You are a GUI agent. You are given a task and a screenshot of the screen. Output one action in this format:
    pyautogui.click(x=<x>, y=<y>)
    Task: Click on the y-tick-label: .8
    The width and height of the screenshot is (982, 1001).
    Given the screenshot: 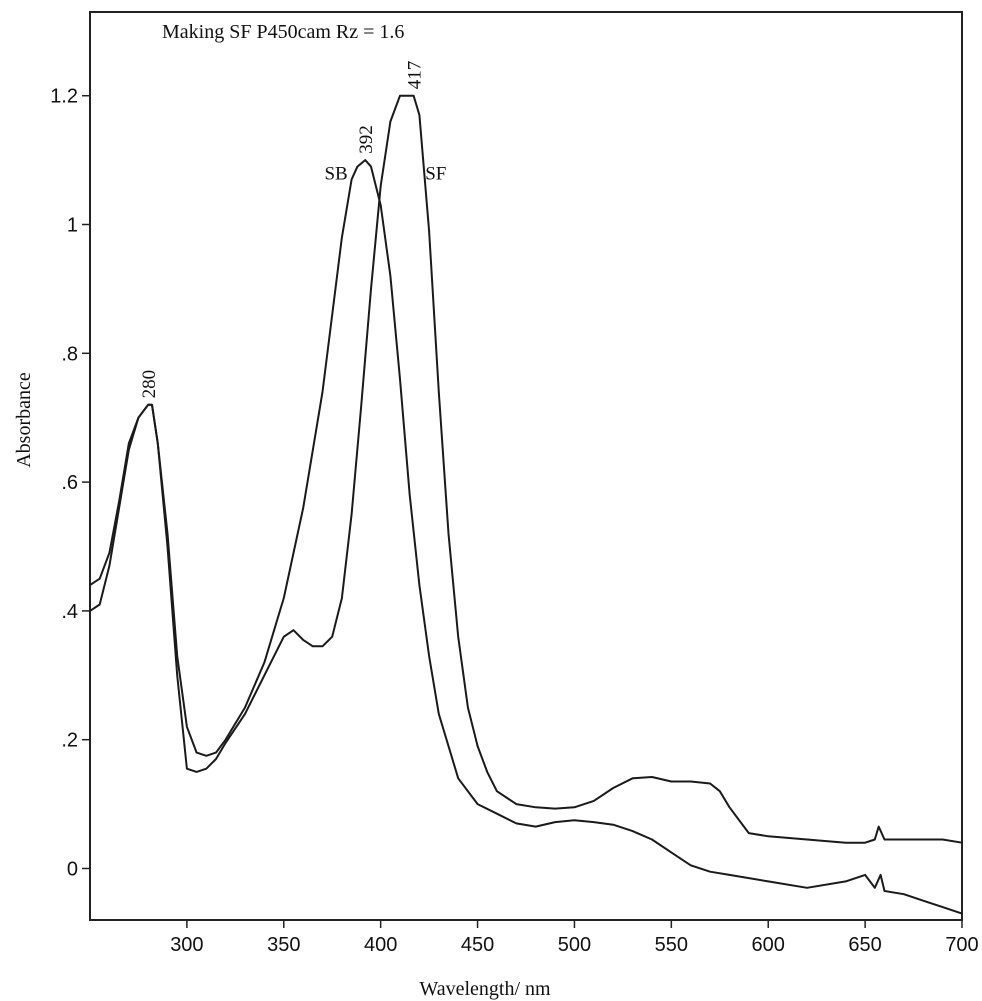 What is the action you would take?
    pyautogui.click(x=69, y=354)
    